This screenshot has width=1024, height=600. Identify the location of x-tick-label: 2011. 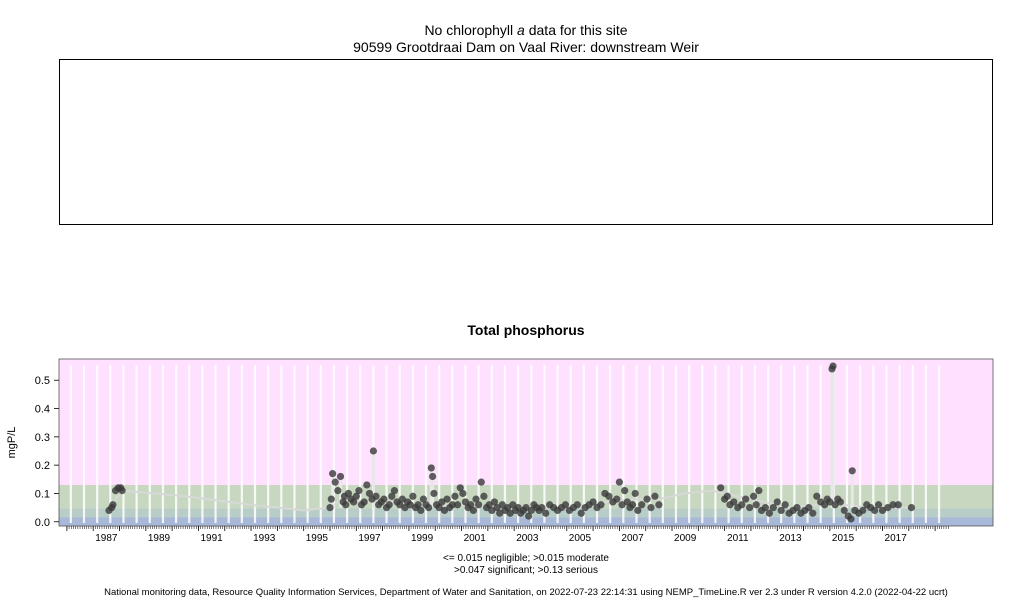
(738, 538).